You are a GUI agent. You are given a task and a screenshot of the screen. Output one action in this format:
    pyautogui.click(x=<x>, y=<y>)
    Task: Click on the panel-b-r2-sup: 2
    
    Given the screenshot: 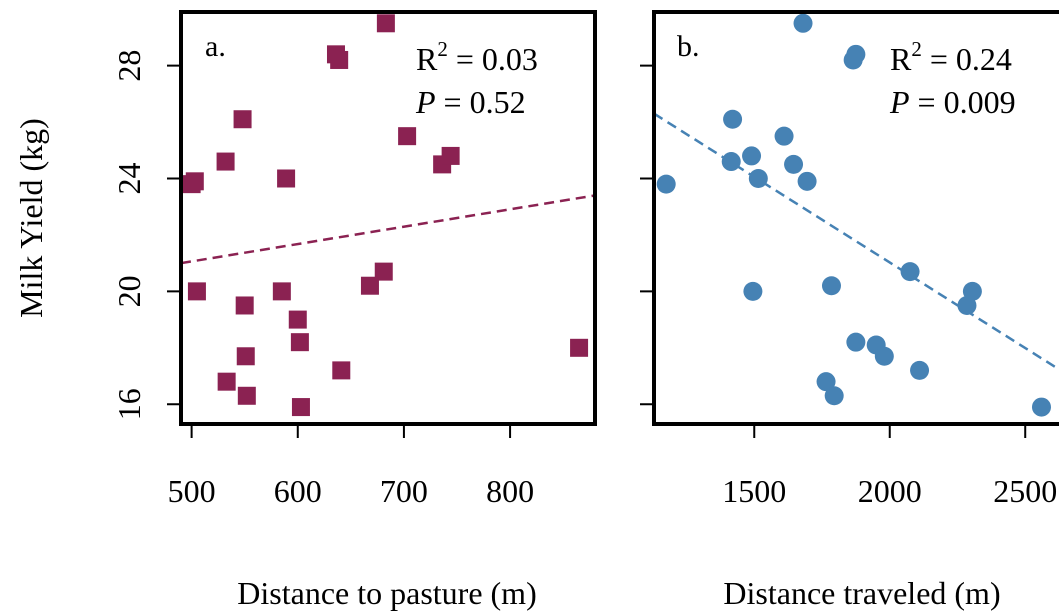 What is the action you would take?
    pyautogui.click(x=916, y=49)
    